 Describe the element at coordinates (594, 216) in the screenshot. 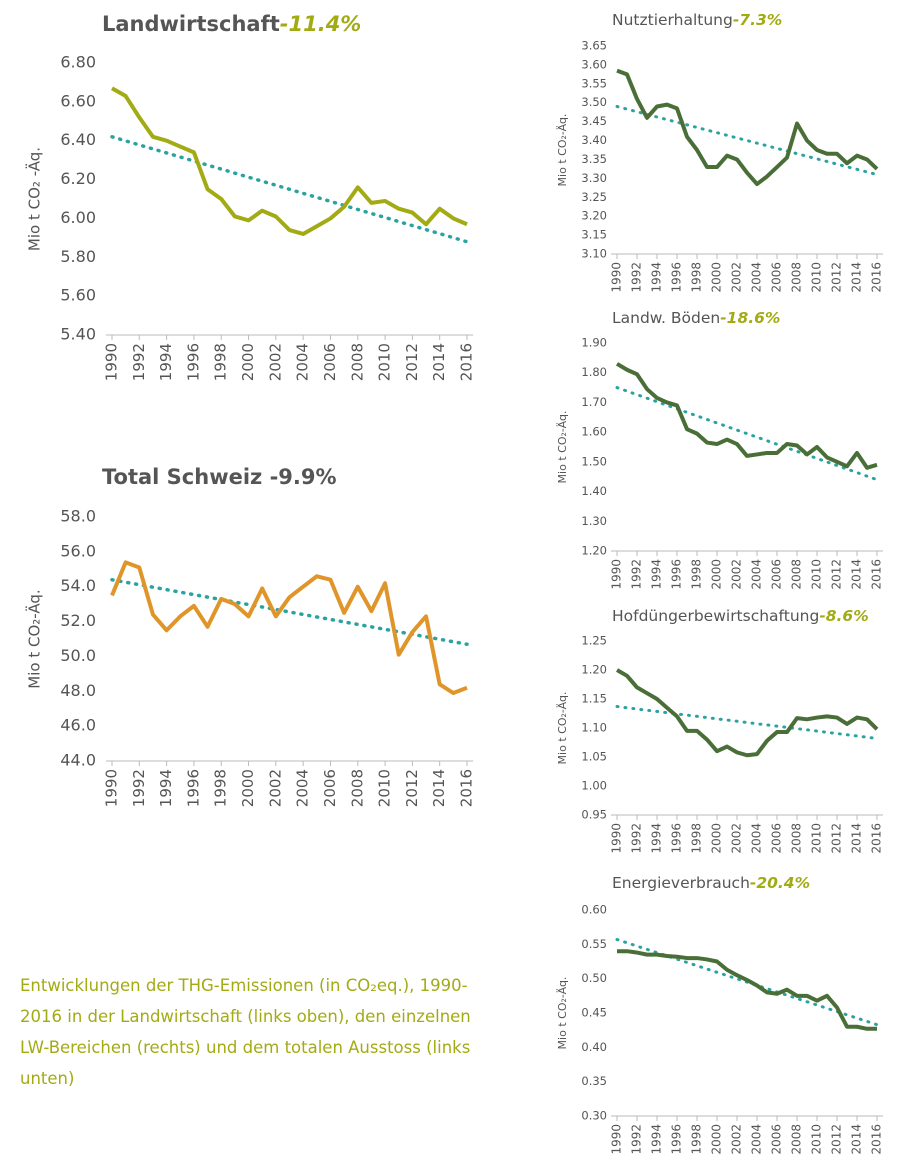

I see `y-tick-label: 3.20` at that location.